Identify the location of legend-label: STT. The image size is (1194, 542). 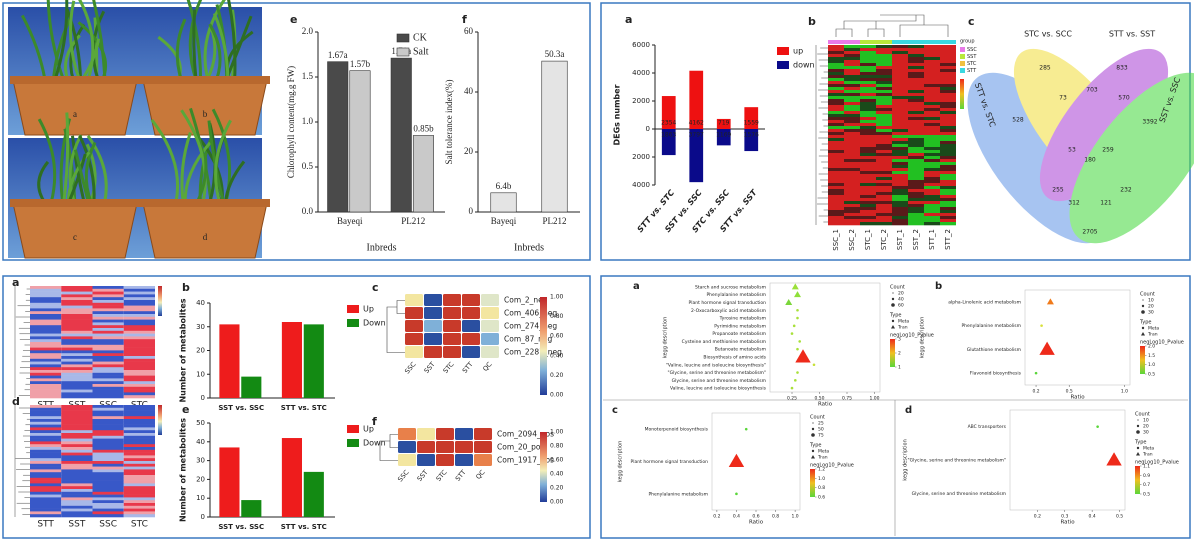
(972, 71).